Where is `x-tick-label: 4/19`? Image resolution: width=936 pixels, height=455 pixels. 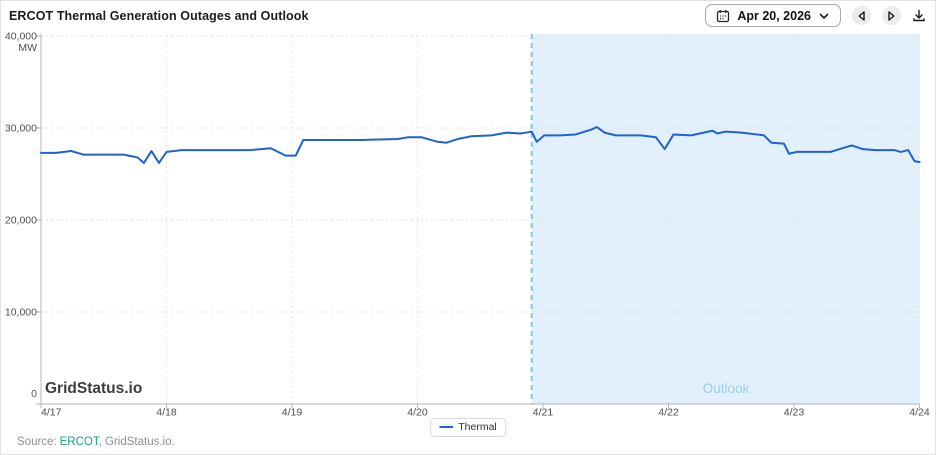
x-tick-label: 4/19 is located at coordinates (292, 413).